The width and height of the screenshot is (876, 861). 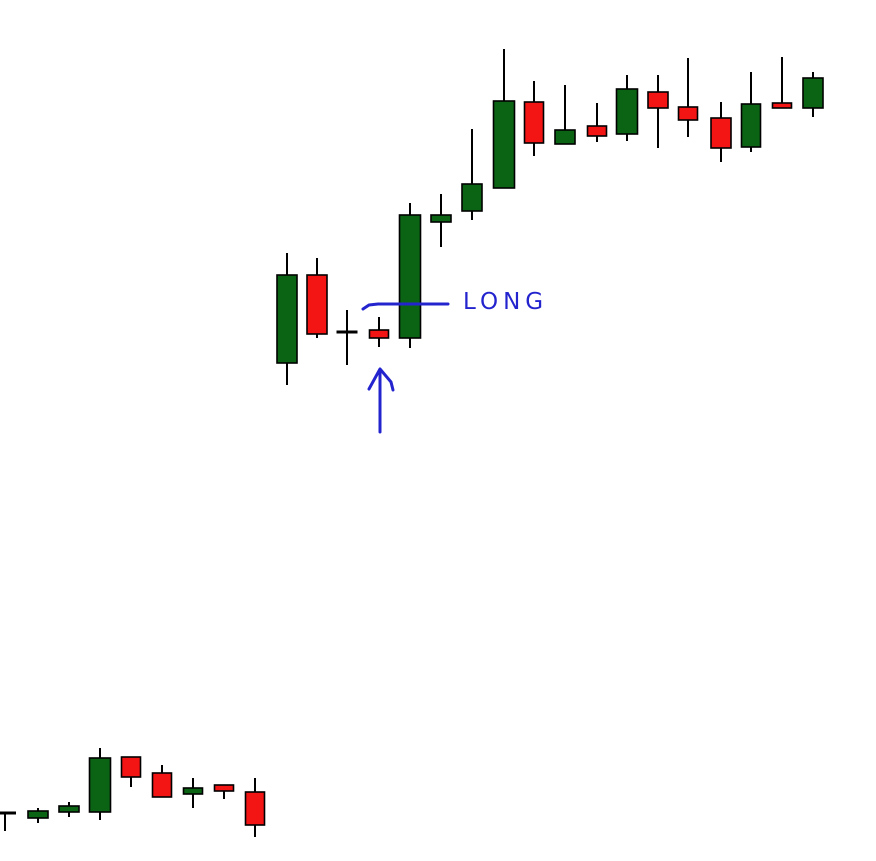 What do you see at coordinates (381, 379) in the screenshot?
I see `arrow-head` at bounding box center [381, 379].